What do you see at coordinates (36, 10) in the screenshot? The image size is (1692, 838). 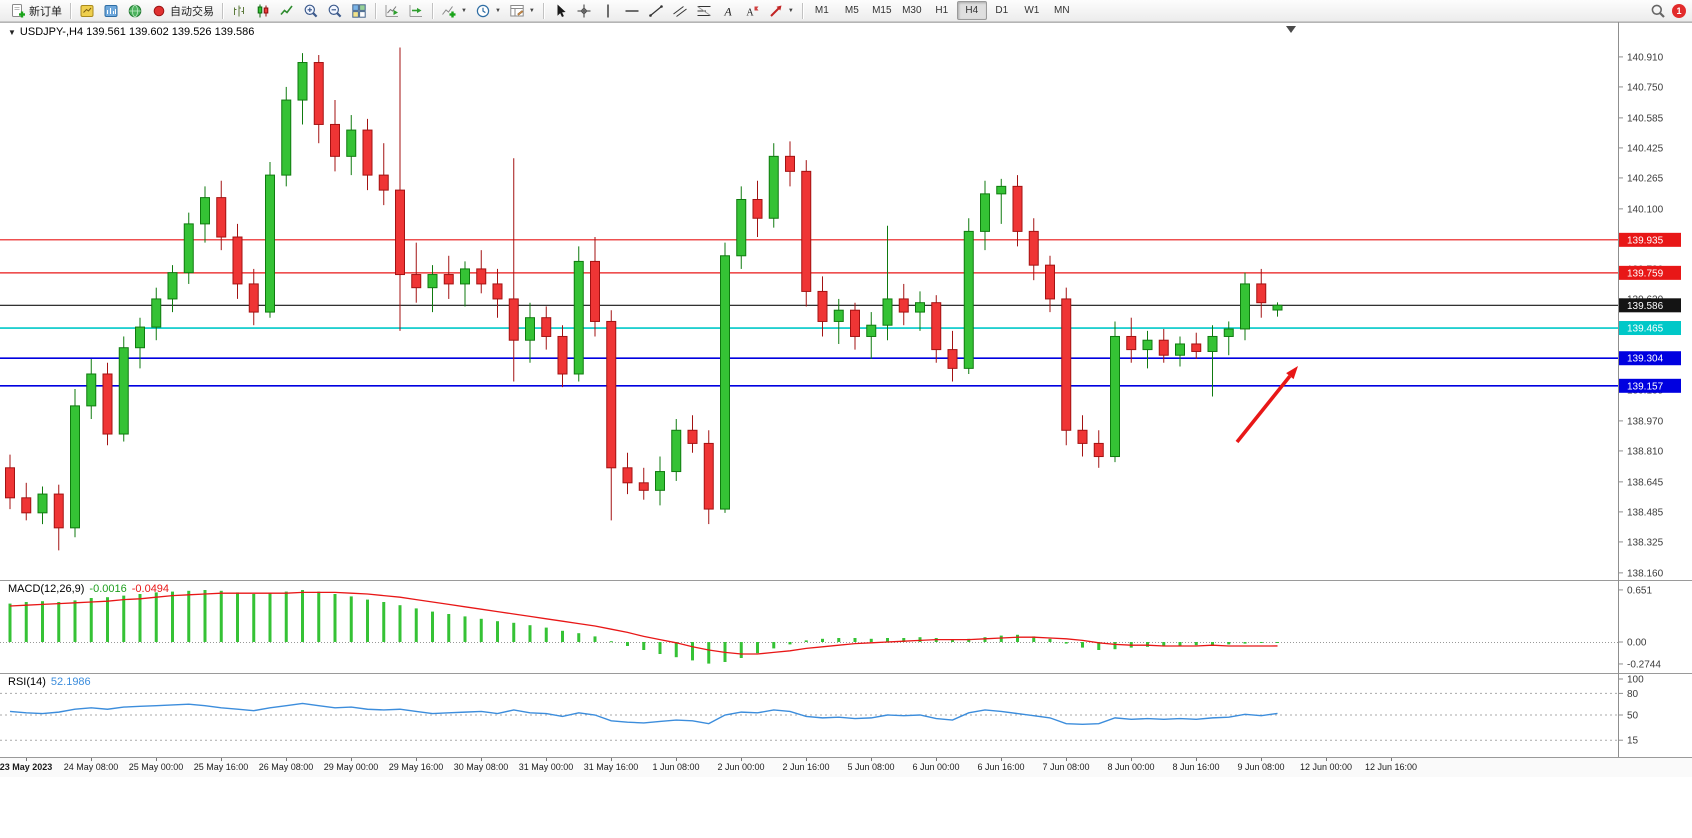 I see `new-order-button: 新订单` at bounding box center [36, 10].